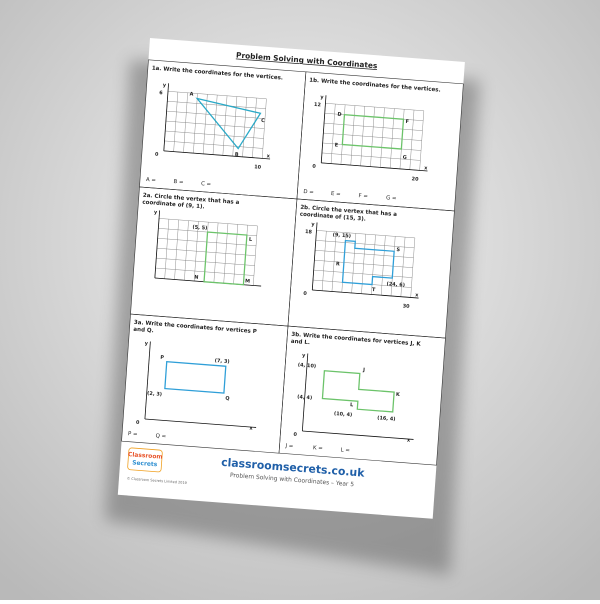 This screenshot has height=604, width=600. Describe the element at coordinates (206, 184) in the screenshot. I see `answer-prompt: C =` at that location.